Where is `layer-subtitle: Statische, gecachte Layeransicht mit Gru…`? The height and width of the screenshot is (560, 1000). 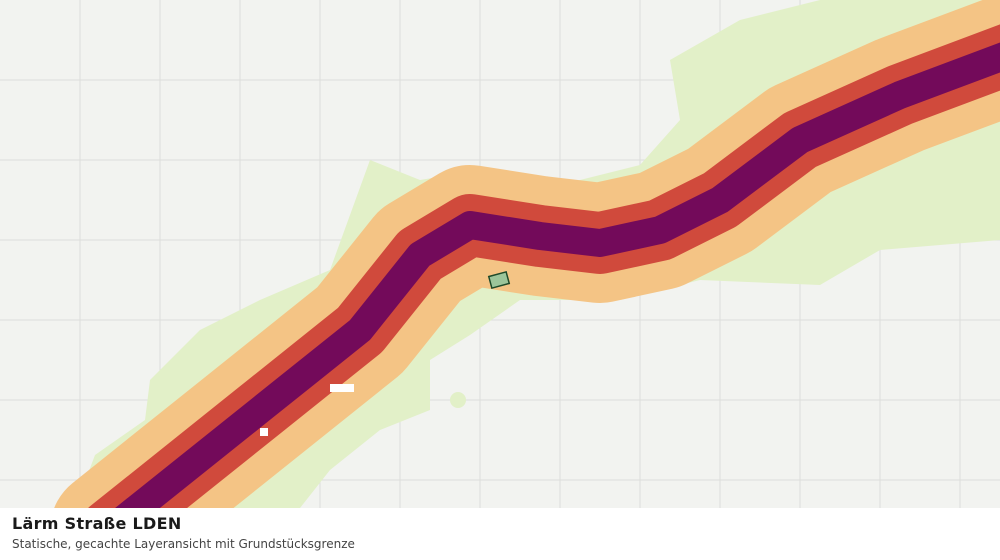
layer-subtitle: Statische, gecachte Layeransicht mit Gru… is located at coordinates (183, 544).